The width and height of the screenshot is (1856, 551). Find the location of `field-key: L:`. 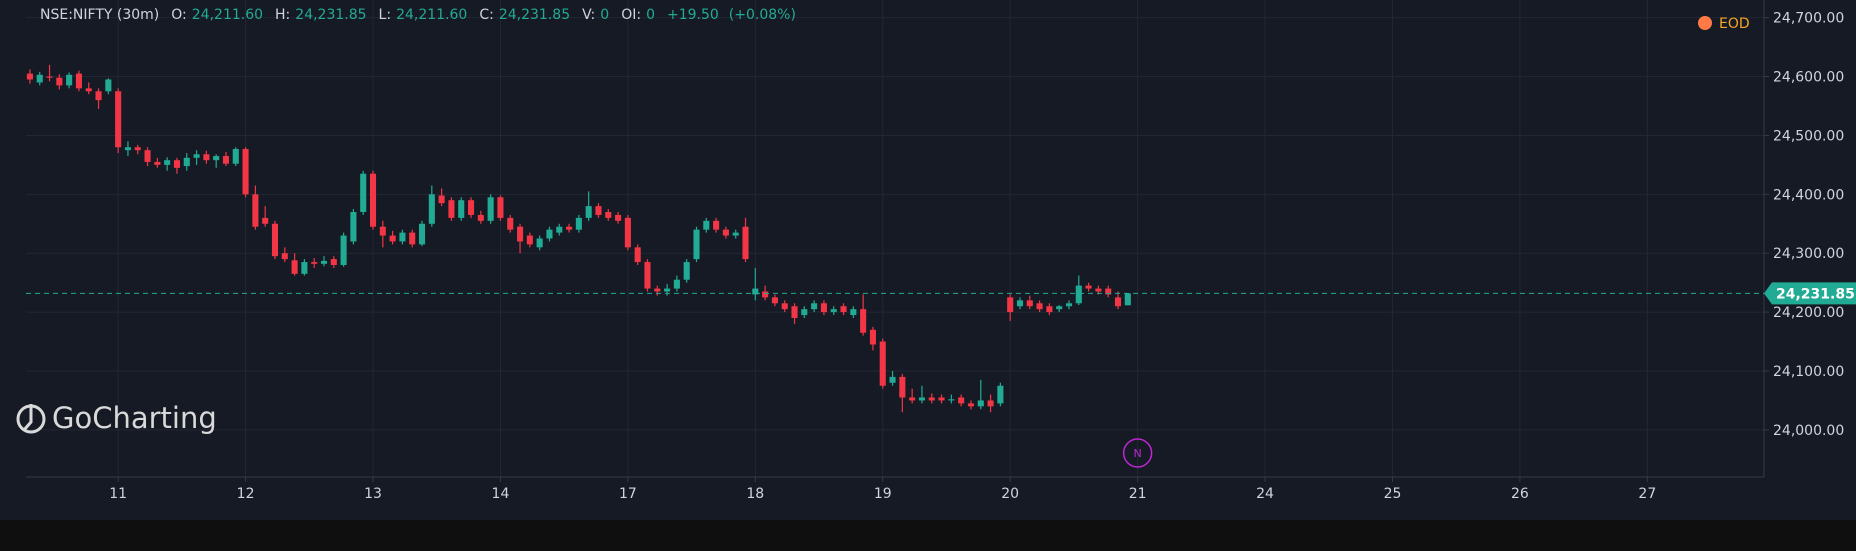

field-key: L: is located at coordinates (385, 15).